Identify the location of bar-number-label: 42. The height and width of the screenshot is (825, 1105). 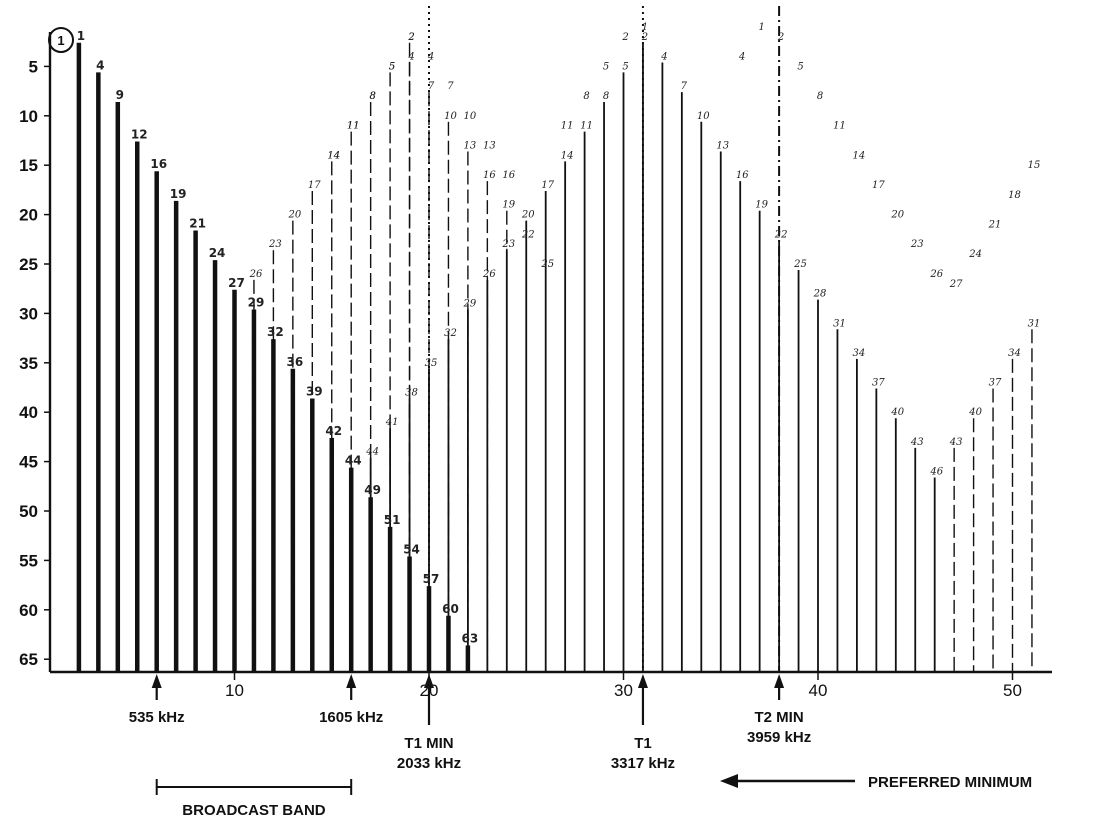
(333, 431).